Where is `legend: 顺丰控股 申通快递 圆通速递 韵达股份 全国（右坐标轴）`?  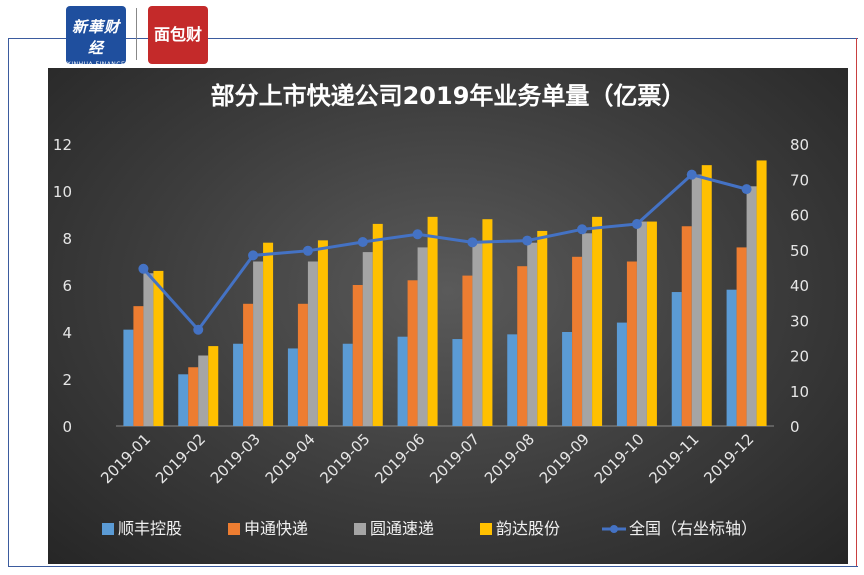
legend: 顺丰控股 申通快递 圆通速递 韵达股份 全国（右坐标轴） is located at coordinates (429, 528).